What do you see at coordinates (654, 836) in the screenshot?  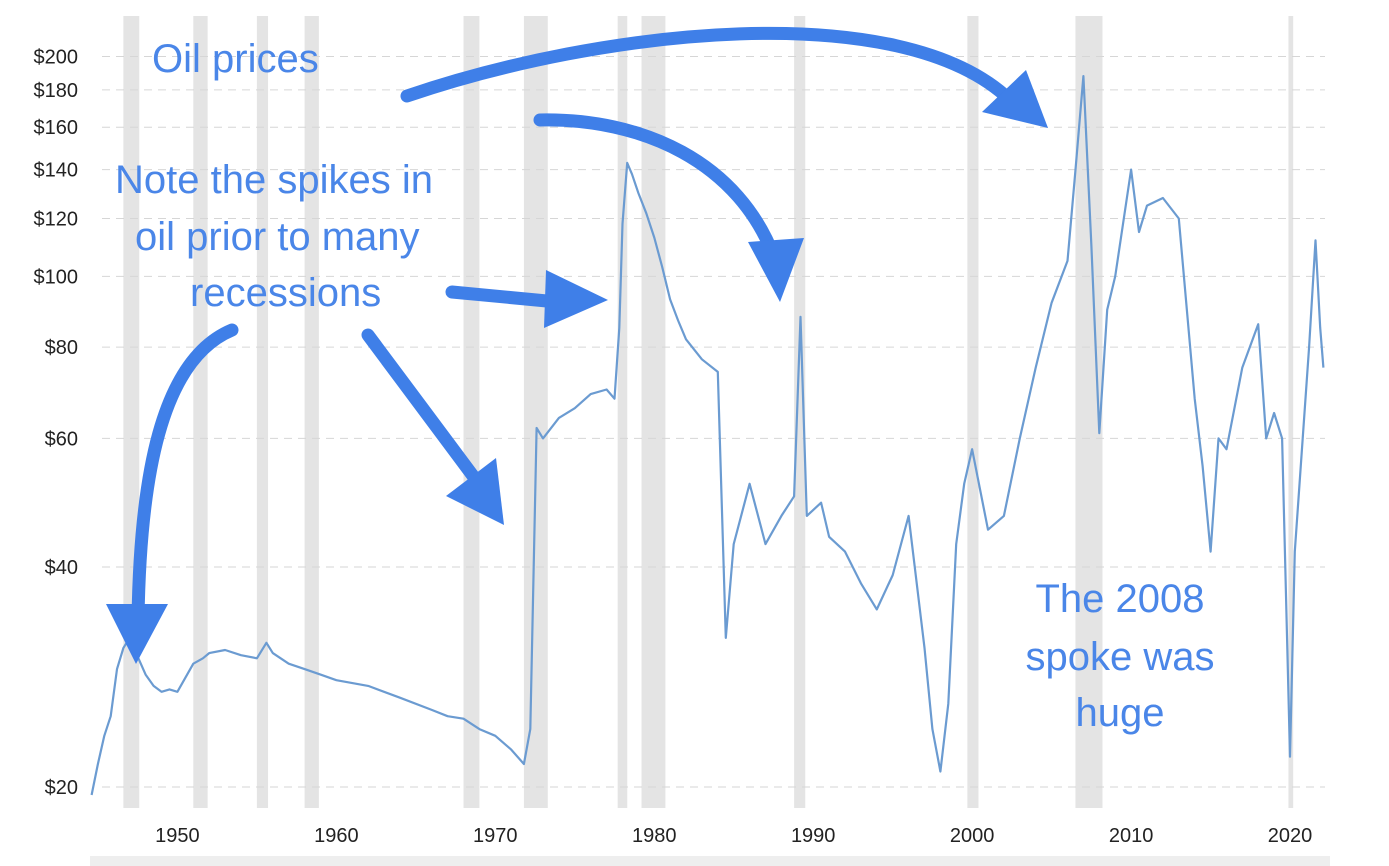 I see `x-tick-label-3: 1980` at bounding box center [654, 836].